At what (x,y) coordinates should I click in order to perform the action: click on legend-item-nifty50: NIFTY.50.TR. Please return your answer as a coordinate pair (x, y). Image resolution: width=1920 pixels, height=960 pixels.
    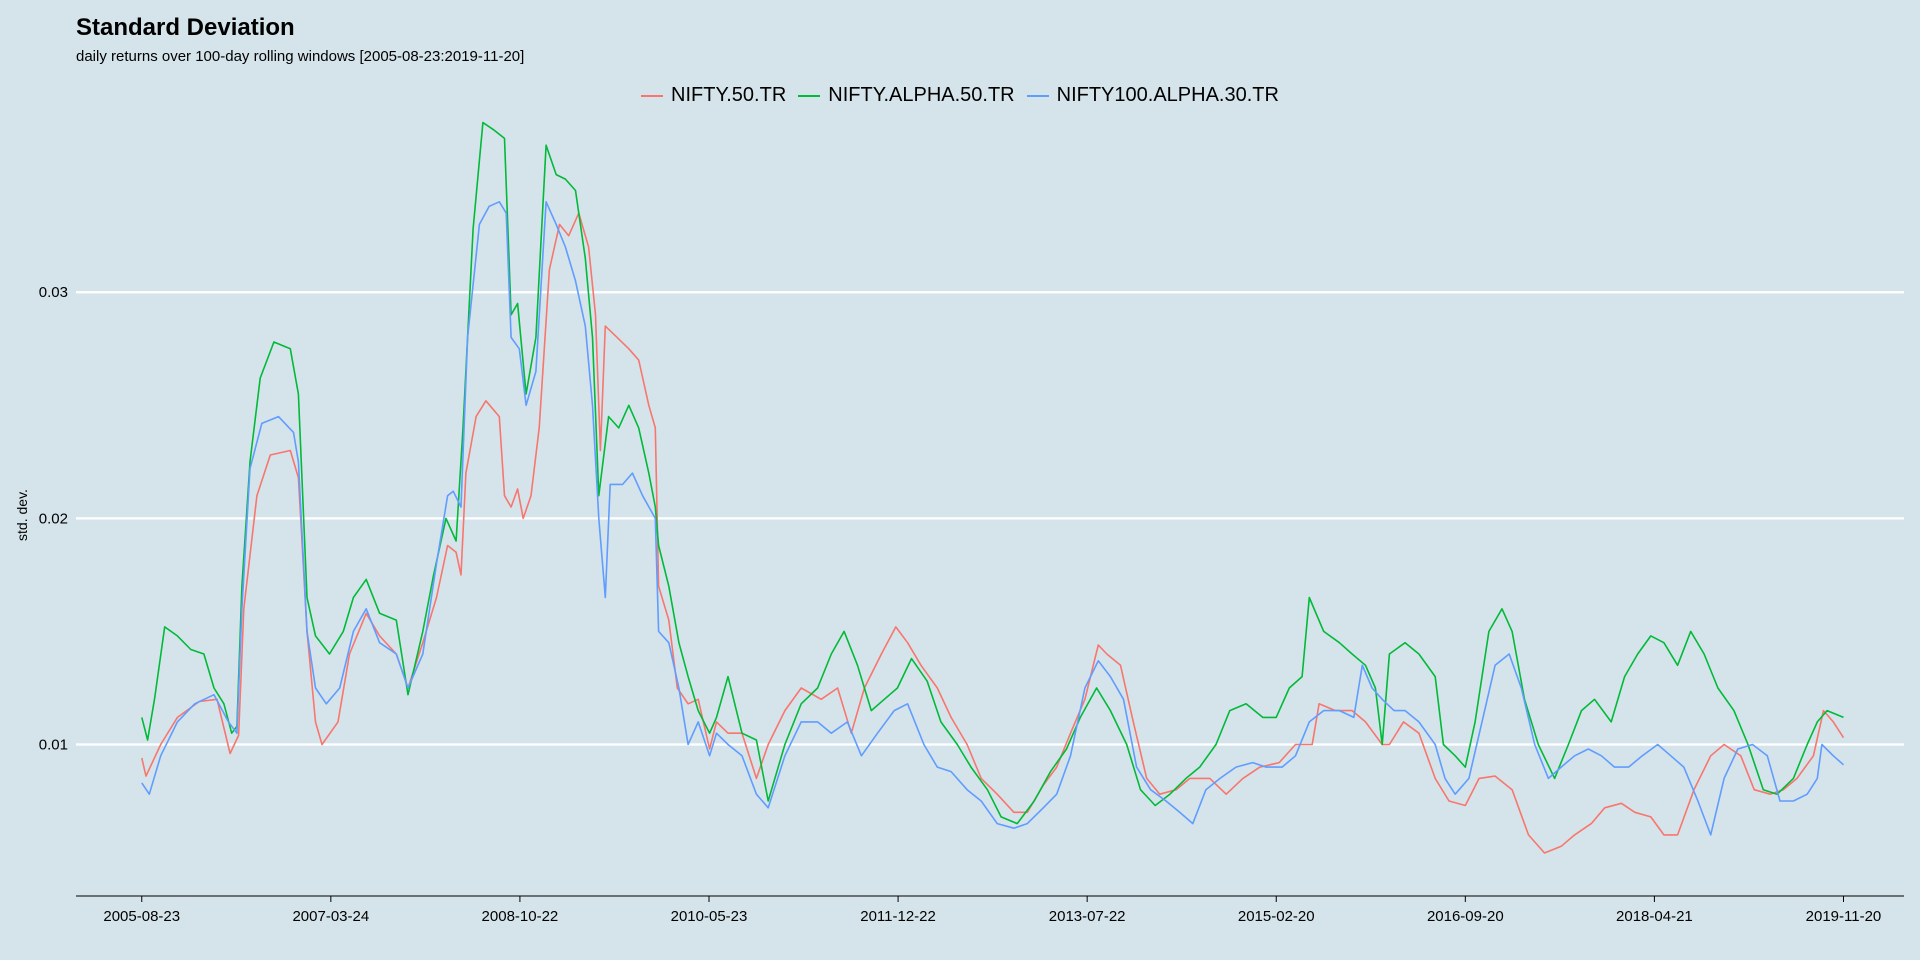
    Looking at the image, I should click on (713, 95).